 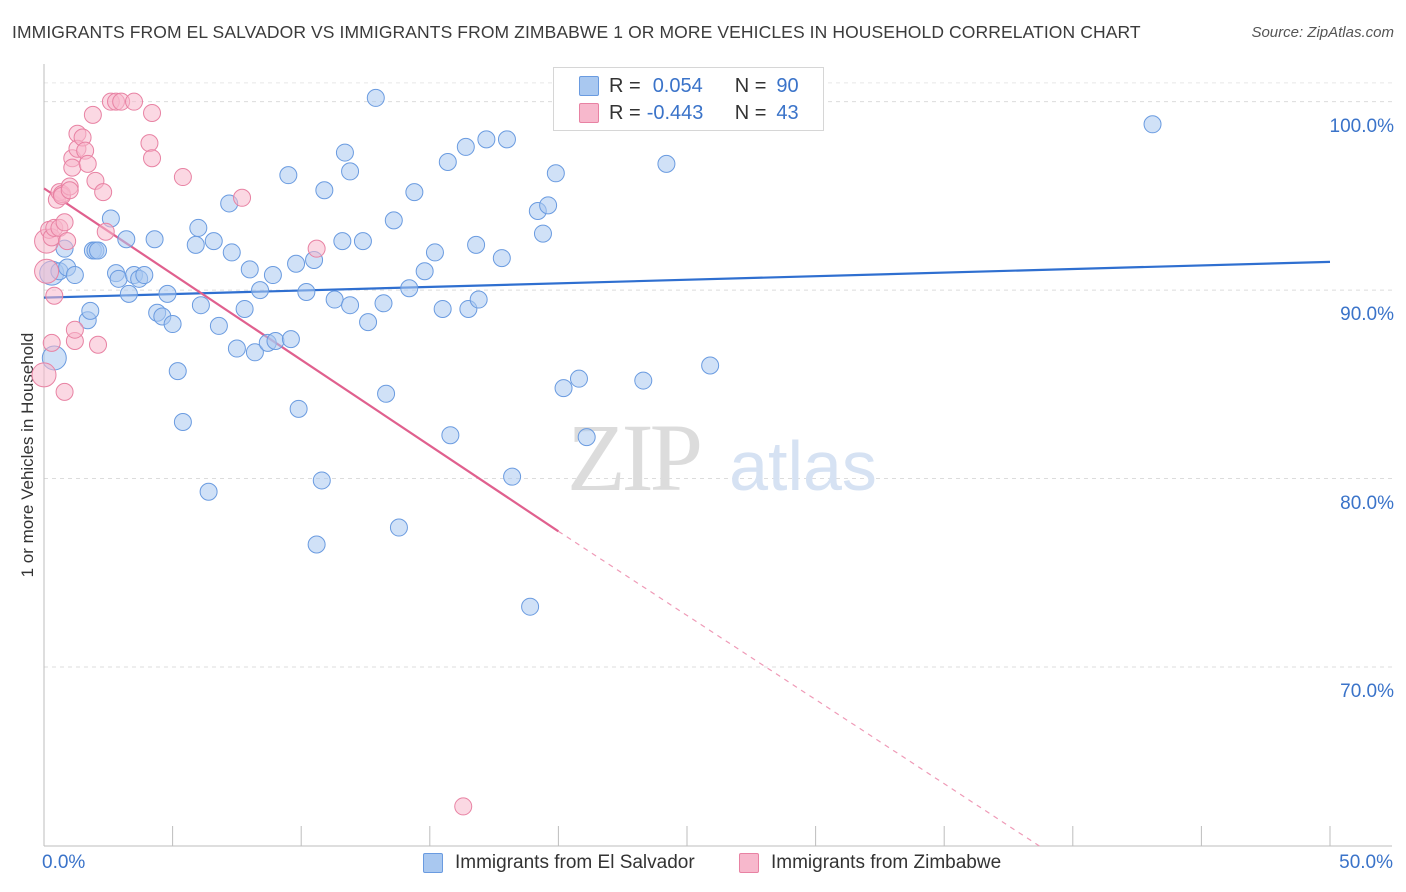 What do you see at coordinates (799, 688) in the screenshot?
I see `zimbabwe-trend-extension` at bounding box center [799, 688].